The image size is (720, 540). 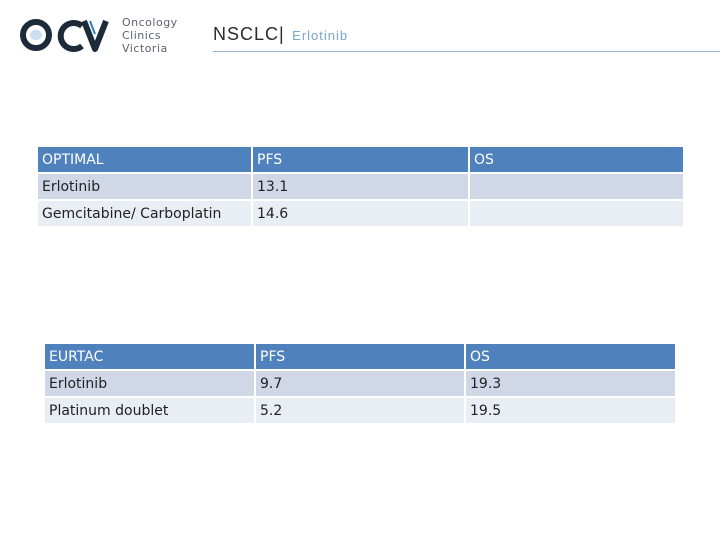 I want to click on cell-os: 19.5, so click(x=570, y=410).